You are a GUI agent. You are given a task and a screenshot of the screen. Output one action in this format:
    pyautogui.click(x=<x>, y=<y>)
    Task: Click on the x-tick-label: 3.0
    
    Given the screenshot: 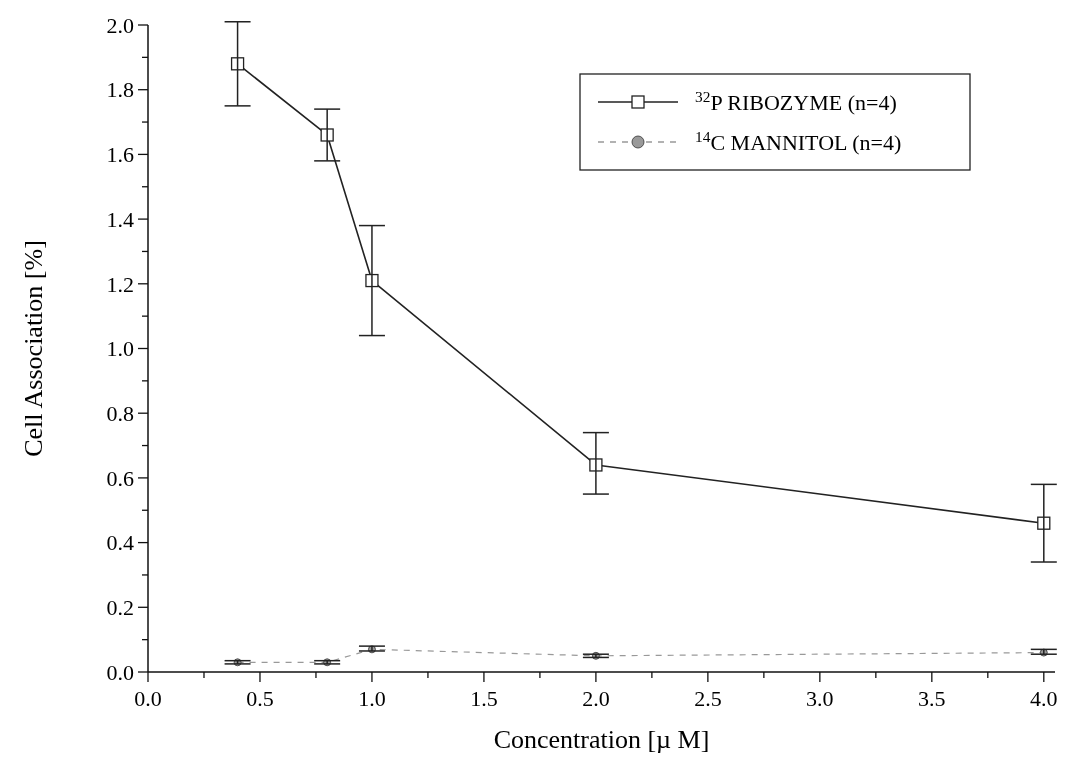 What is the action you would take?
    pyautogui.click(x=820, y=698)
    